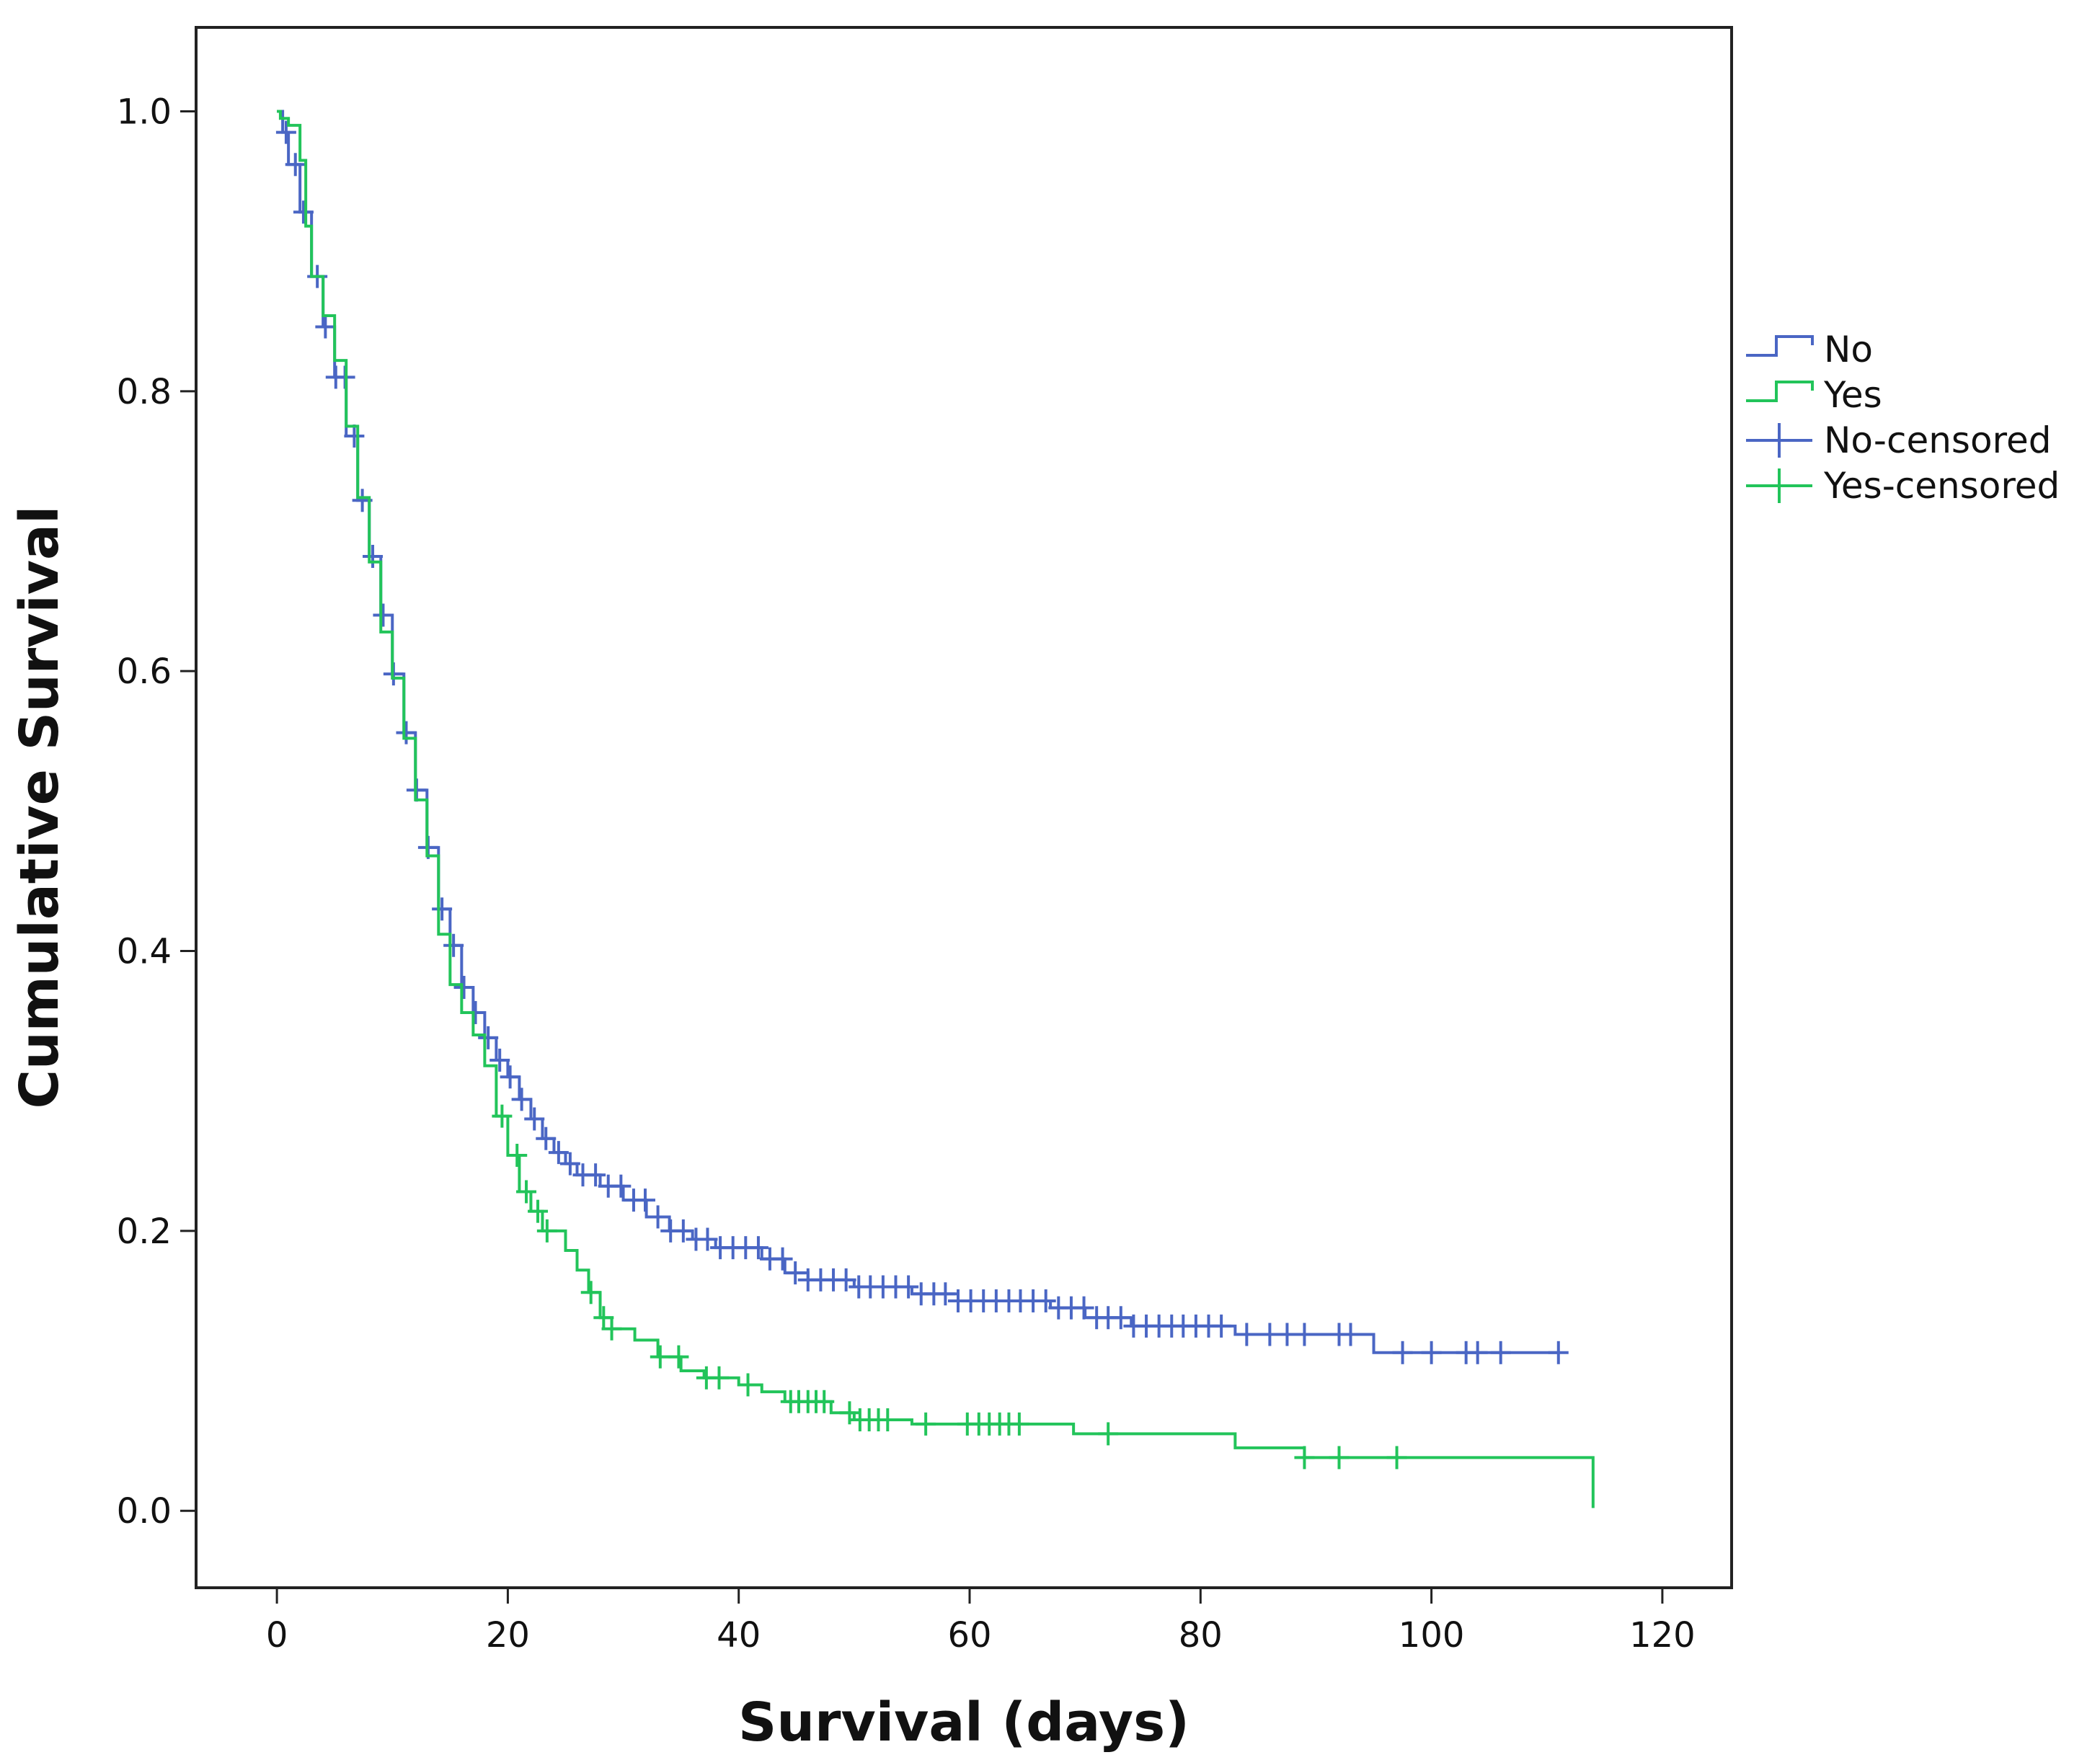 The width and height of the screenshot is (2100, 1760). What do you see at coordinates (1780, 391) in the screenshot?
I see `legend-swatch-yes` at bounding box center [1780, 391].